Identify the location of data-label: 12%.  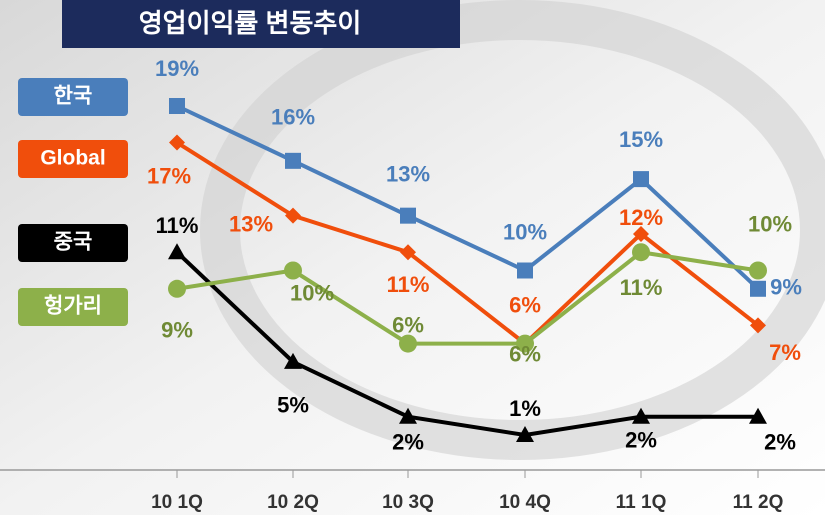
(641, 217).